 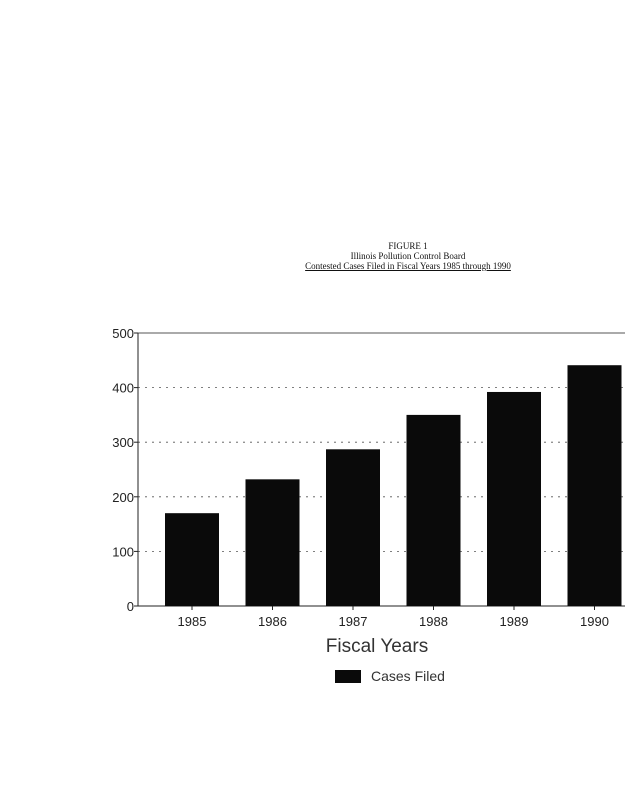 What do you see at coordinates (123, 333) in the screenshot?
I see `y-tick-label: 500` at bounding box center [123, 333].